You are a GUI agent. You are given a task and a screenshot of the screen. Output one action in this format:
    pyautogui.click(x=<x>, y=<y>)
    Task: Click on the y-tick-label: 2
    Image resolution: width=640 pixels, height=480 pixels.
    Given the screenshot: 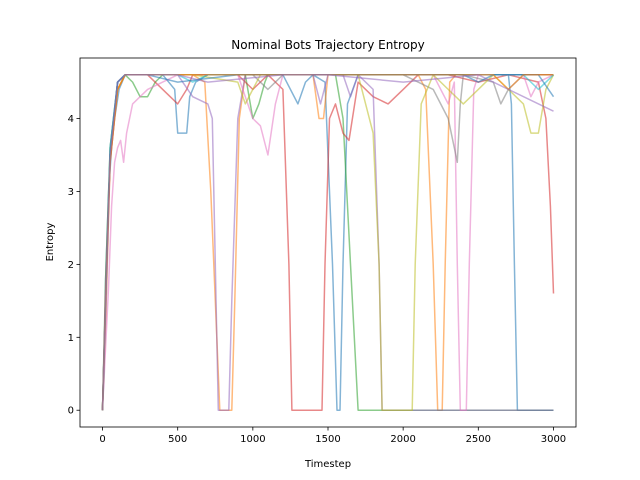 What is the action you would take?
    pyautogui.click(x=71, y=265)
    